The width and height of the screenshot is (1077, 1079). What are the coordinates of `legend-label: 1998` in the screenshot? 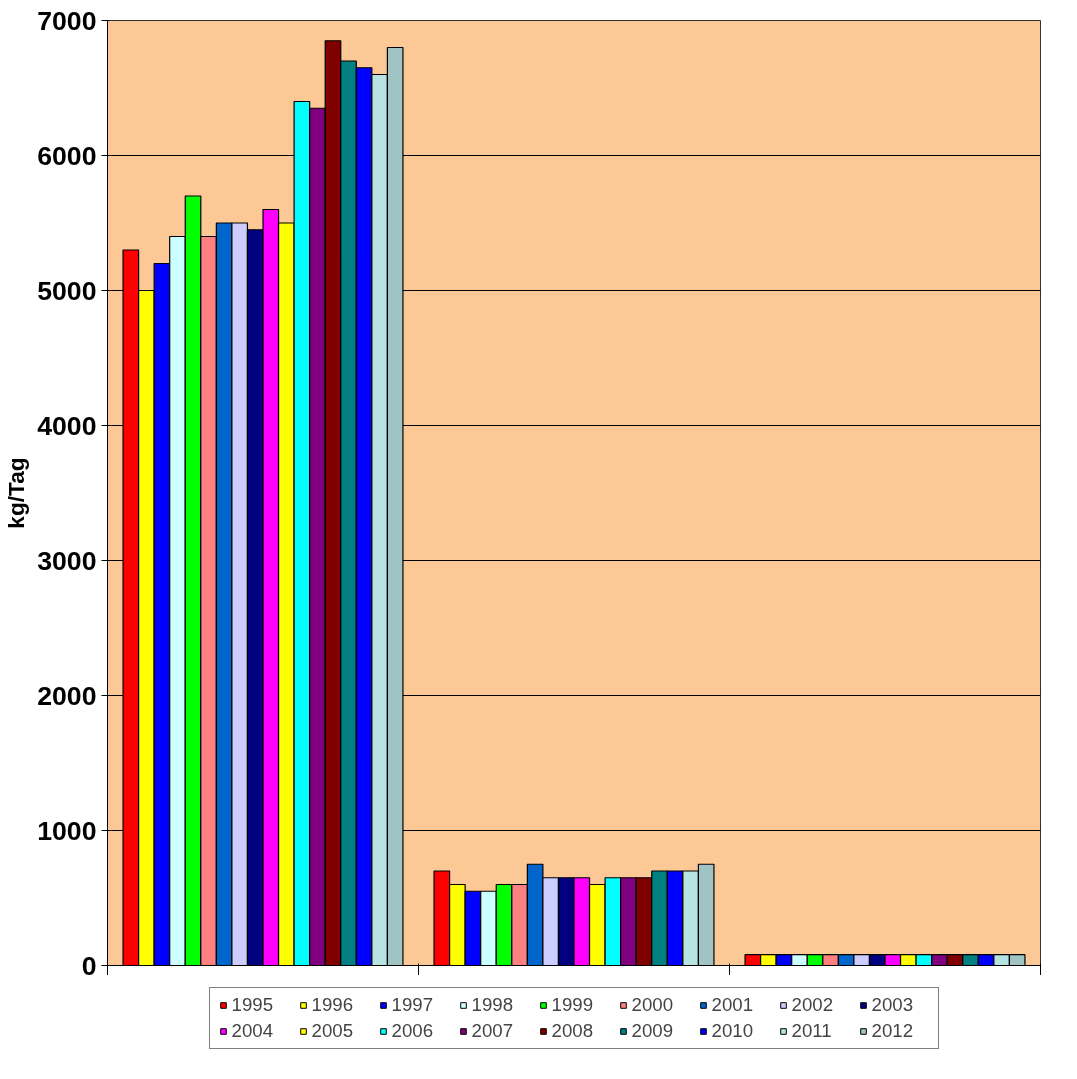 It's located at (492, 1004).